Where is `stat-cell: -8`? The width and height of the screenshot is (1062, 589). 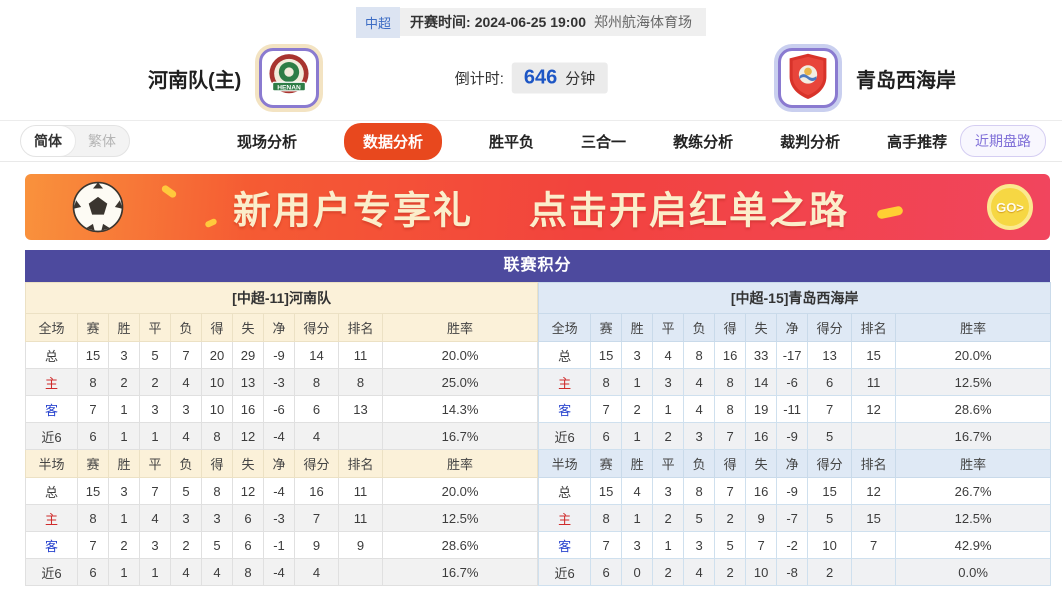 stat-cell: -8 is located at coordinates (792, 572).